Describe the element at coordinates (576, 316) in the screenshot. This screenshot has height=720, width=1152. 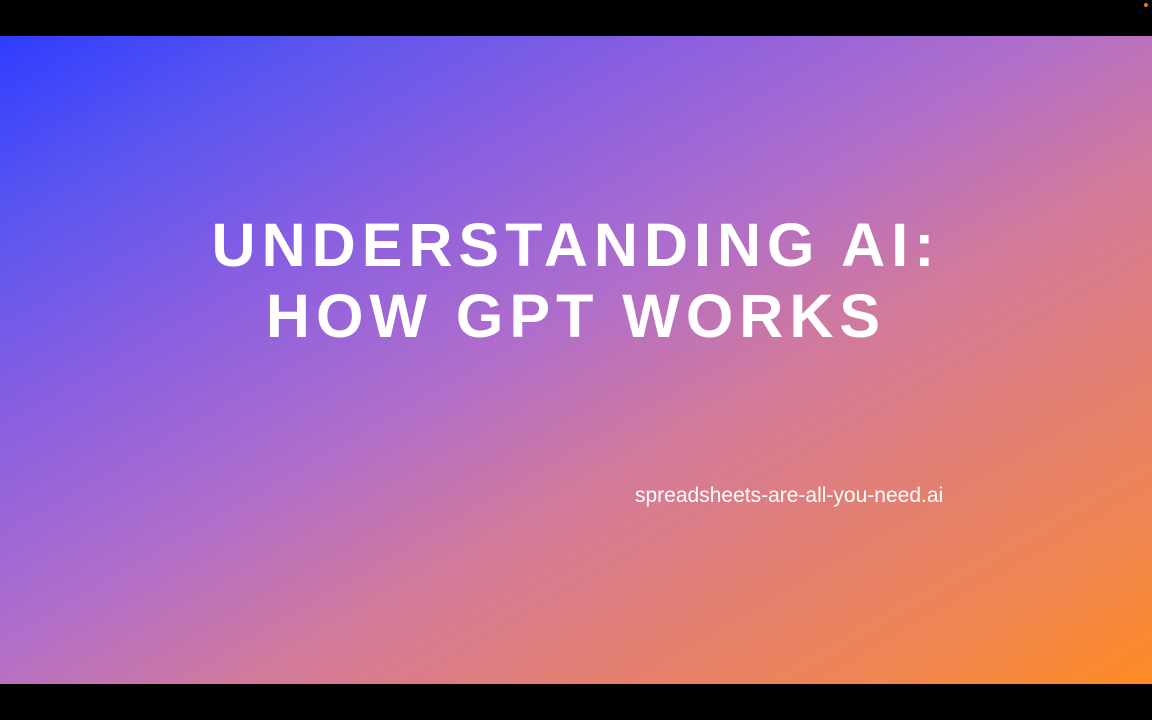
I see `slide-title-line-2: HOW GPT WORKS` at that location.